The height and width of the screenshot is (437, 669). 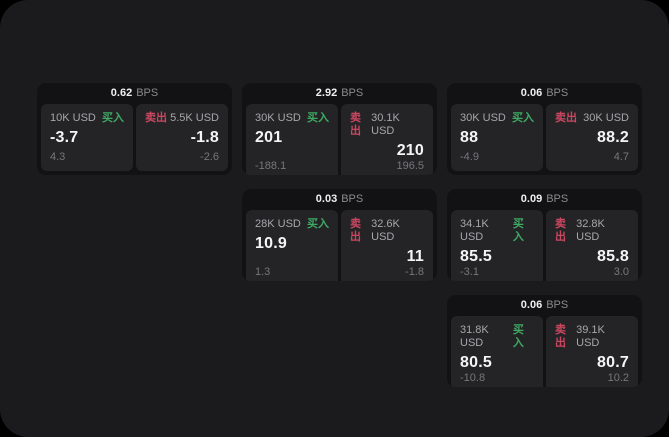 What do you see at coordinates (326, 93) in the screenshot?
I see `bps-value: 2.92` at bounding box center [326, 93].